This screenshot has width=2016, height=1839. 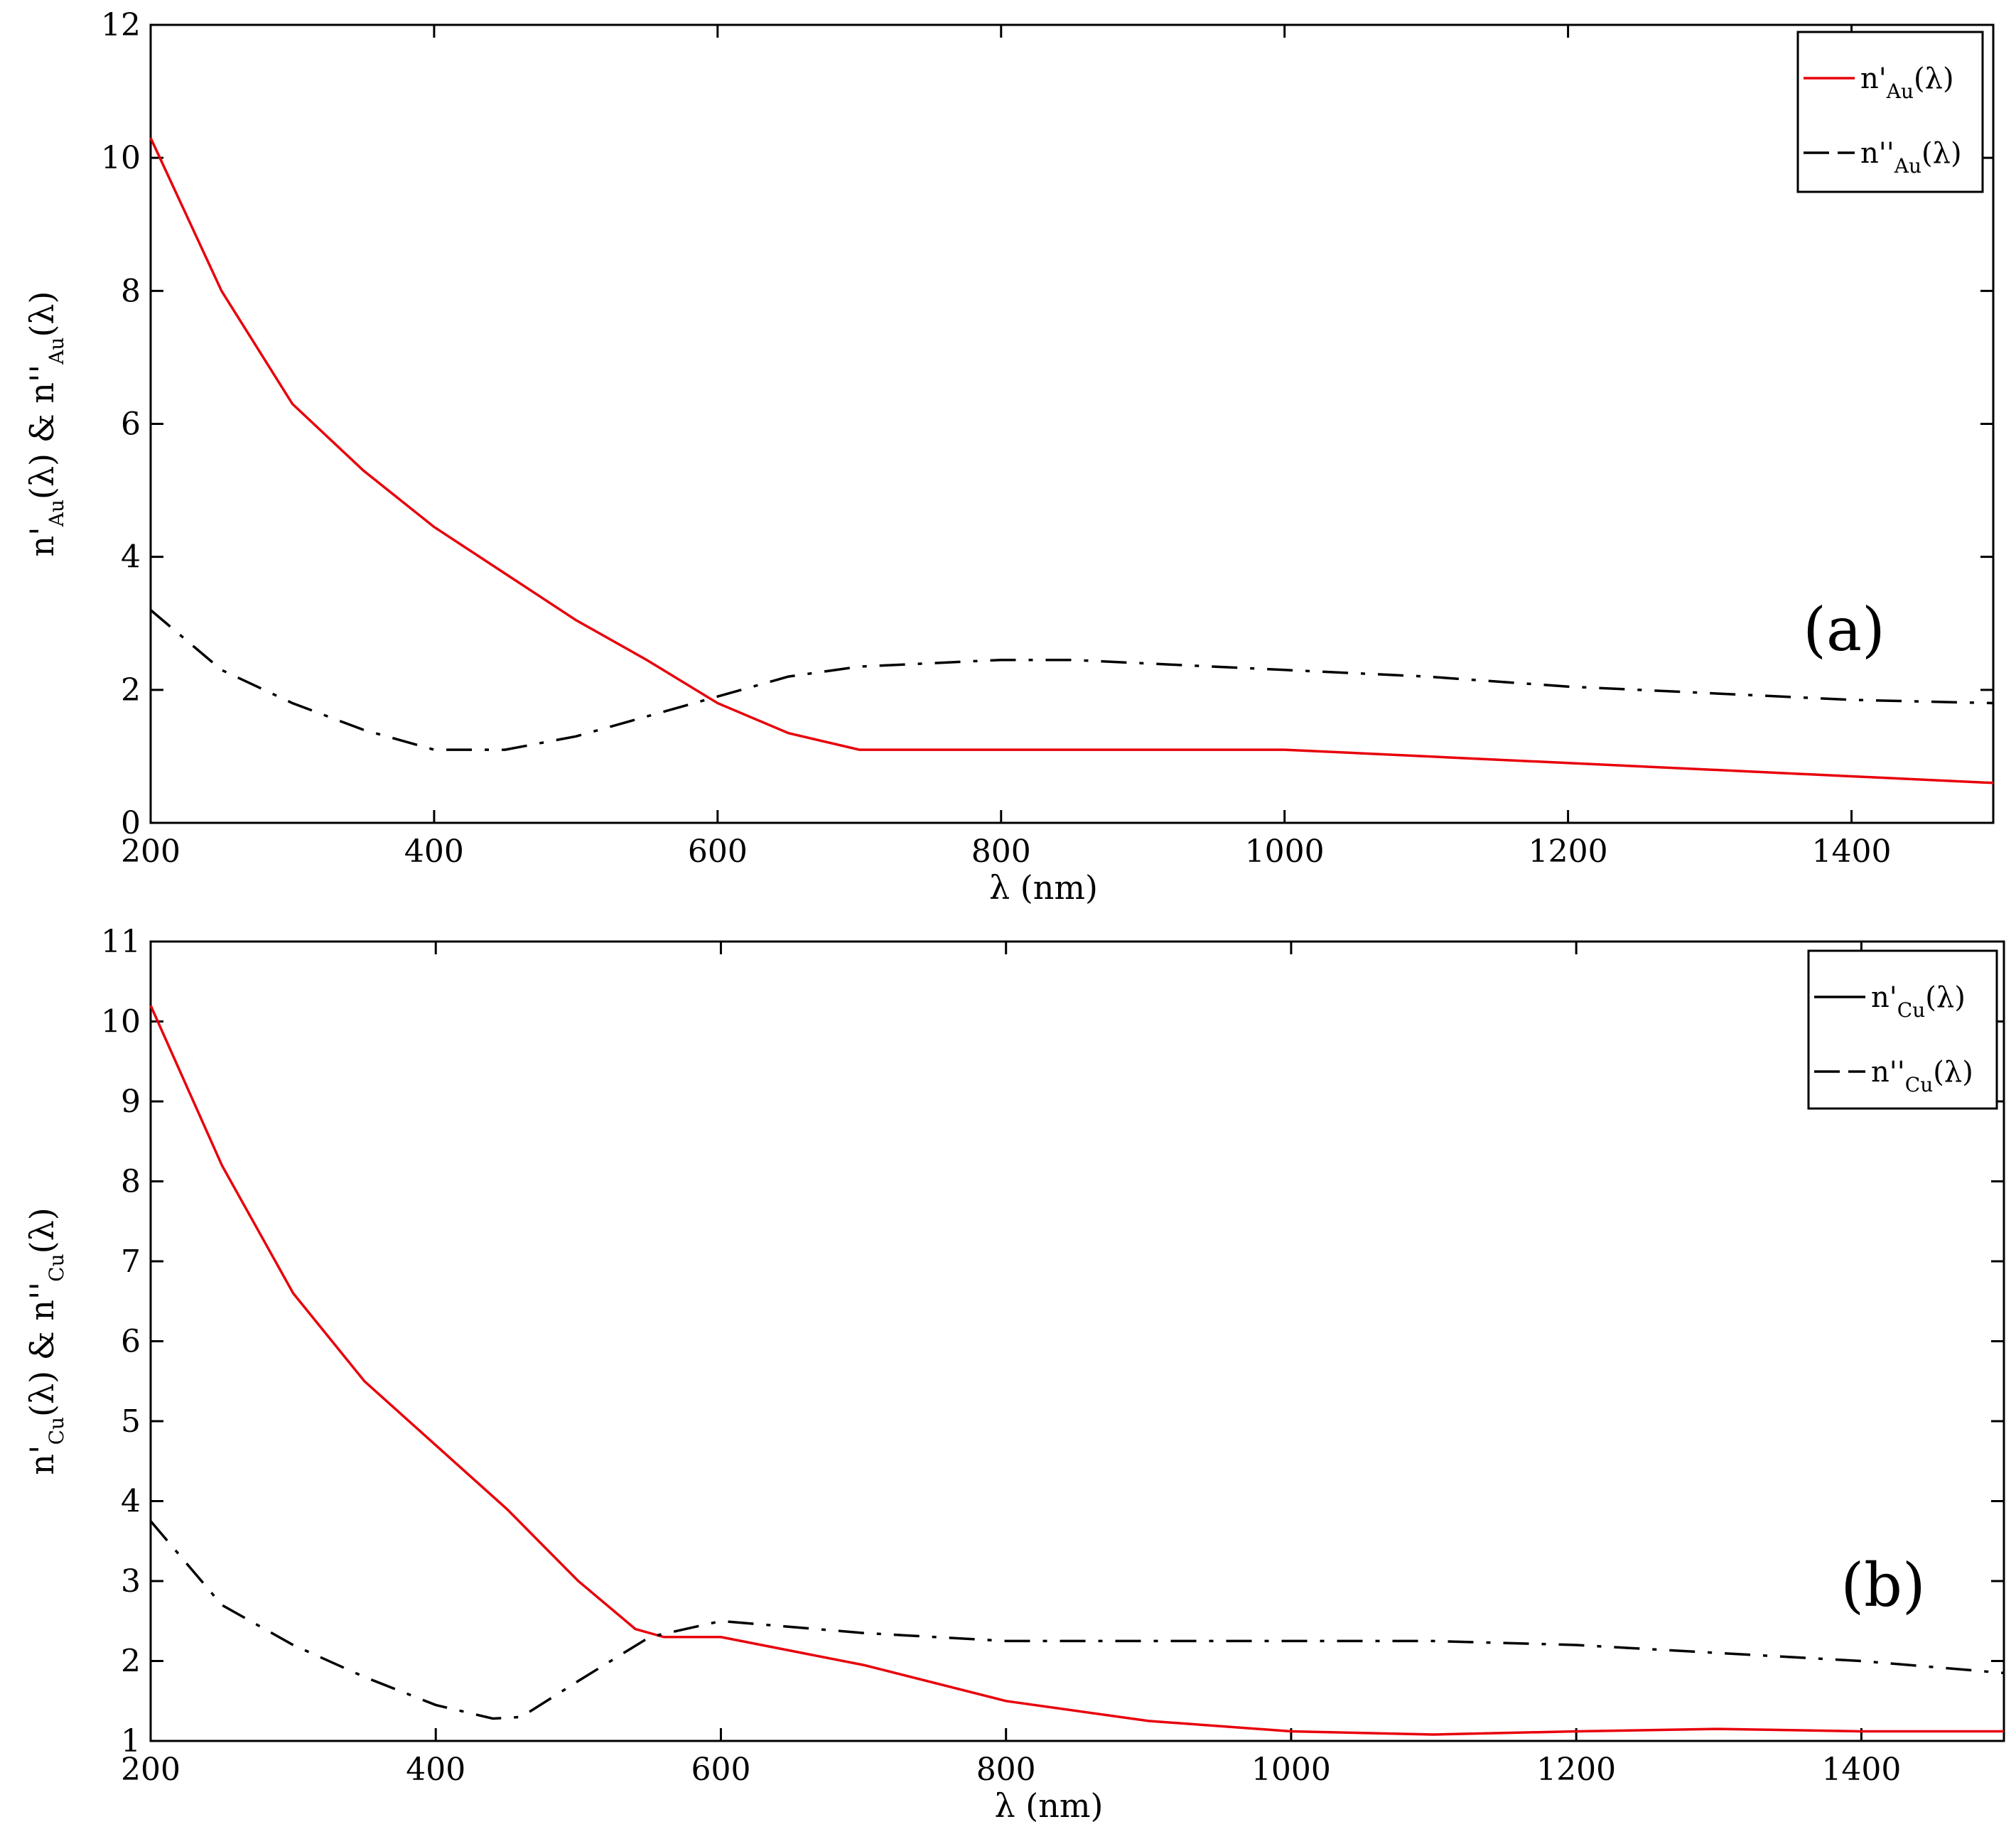 I want to click on legend-label: n'Cu(λ), so click(x=1918, y=1001).